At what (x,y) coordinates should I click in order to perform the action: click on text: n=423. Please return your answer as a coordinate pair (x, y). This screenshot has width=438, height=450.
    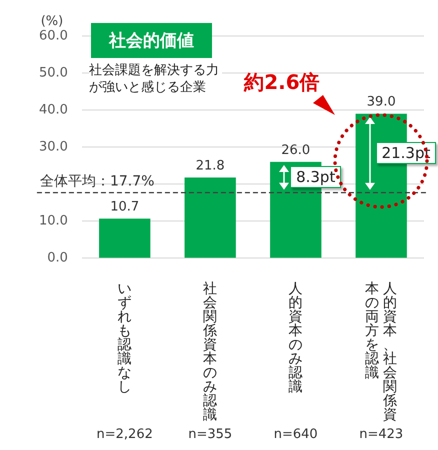
    Looking at the image, I should click on (381, 434).